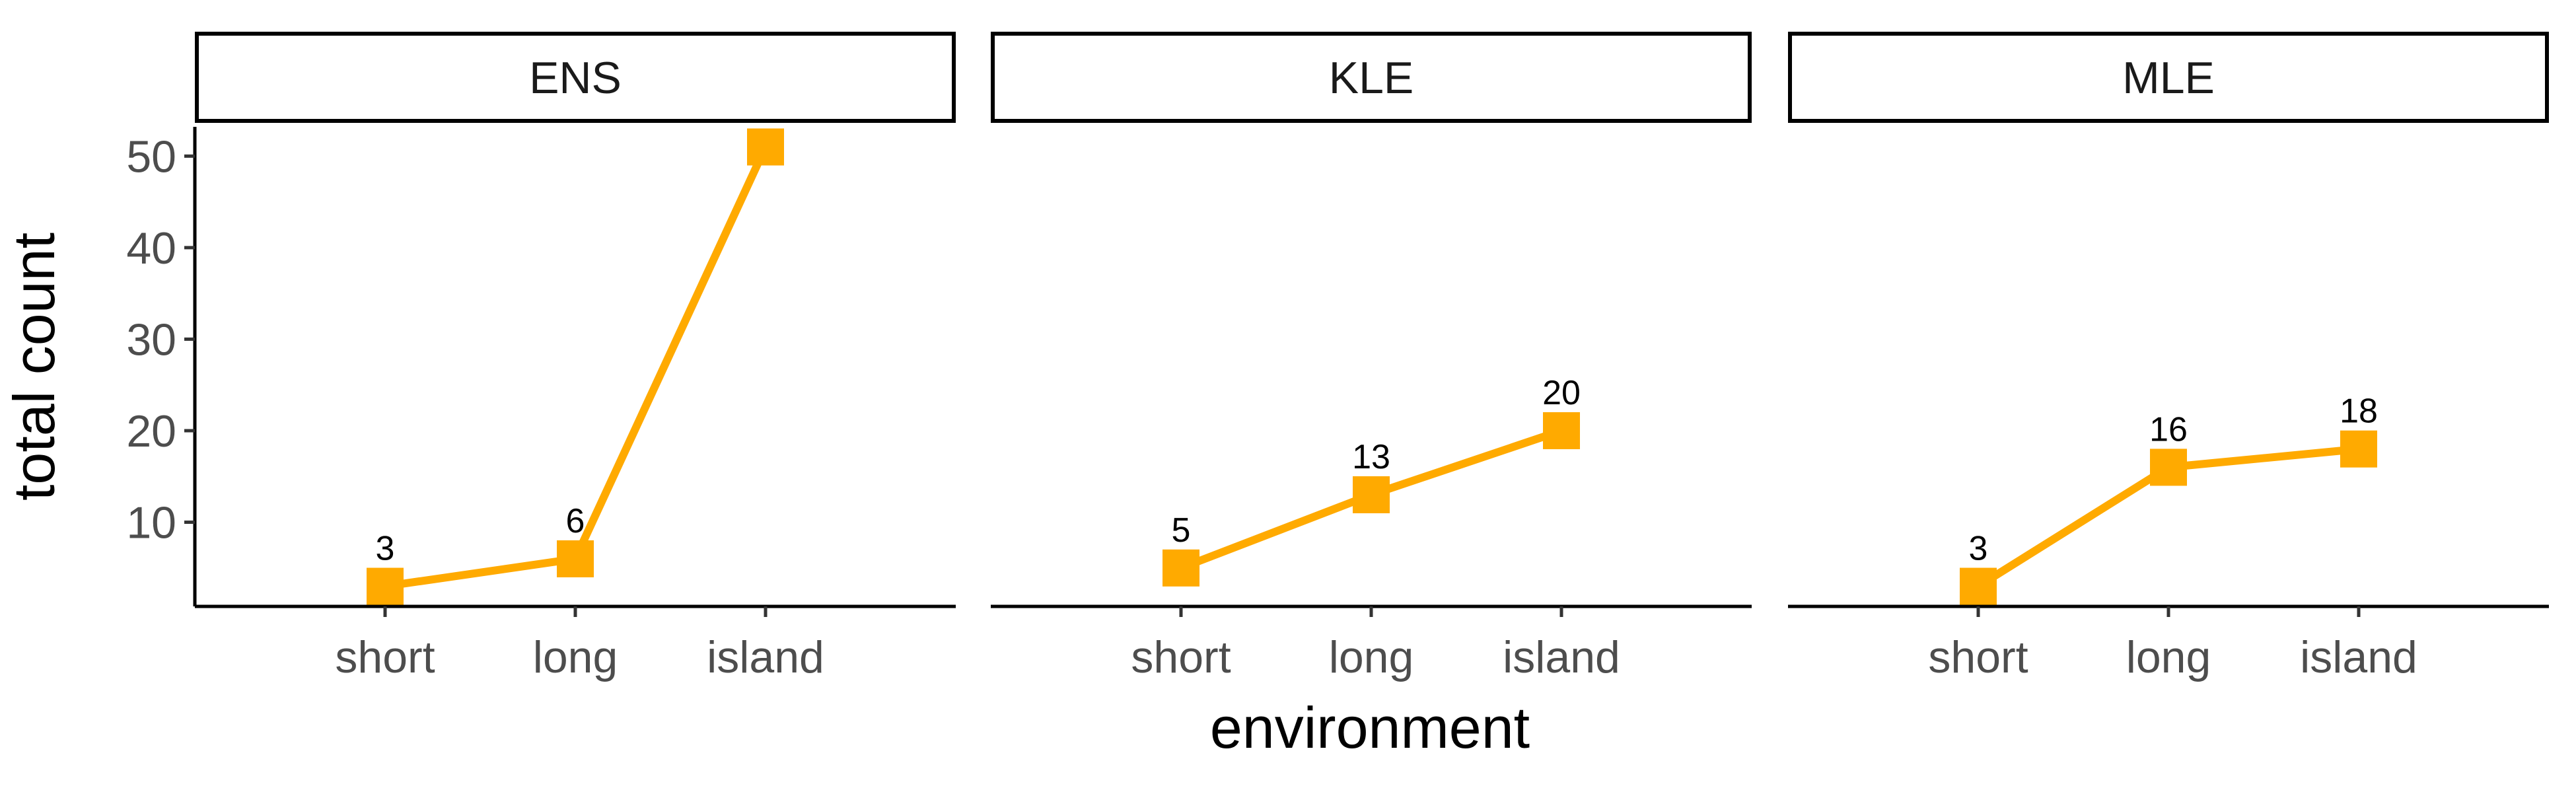 This screenshot has width=2576, height=796. Describe the element at coordinates (1561, 393) in the screenshot. I see `data-label: 20` at that location.